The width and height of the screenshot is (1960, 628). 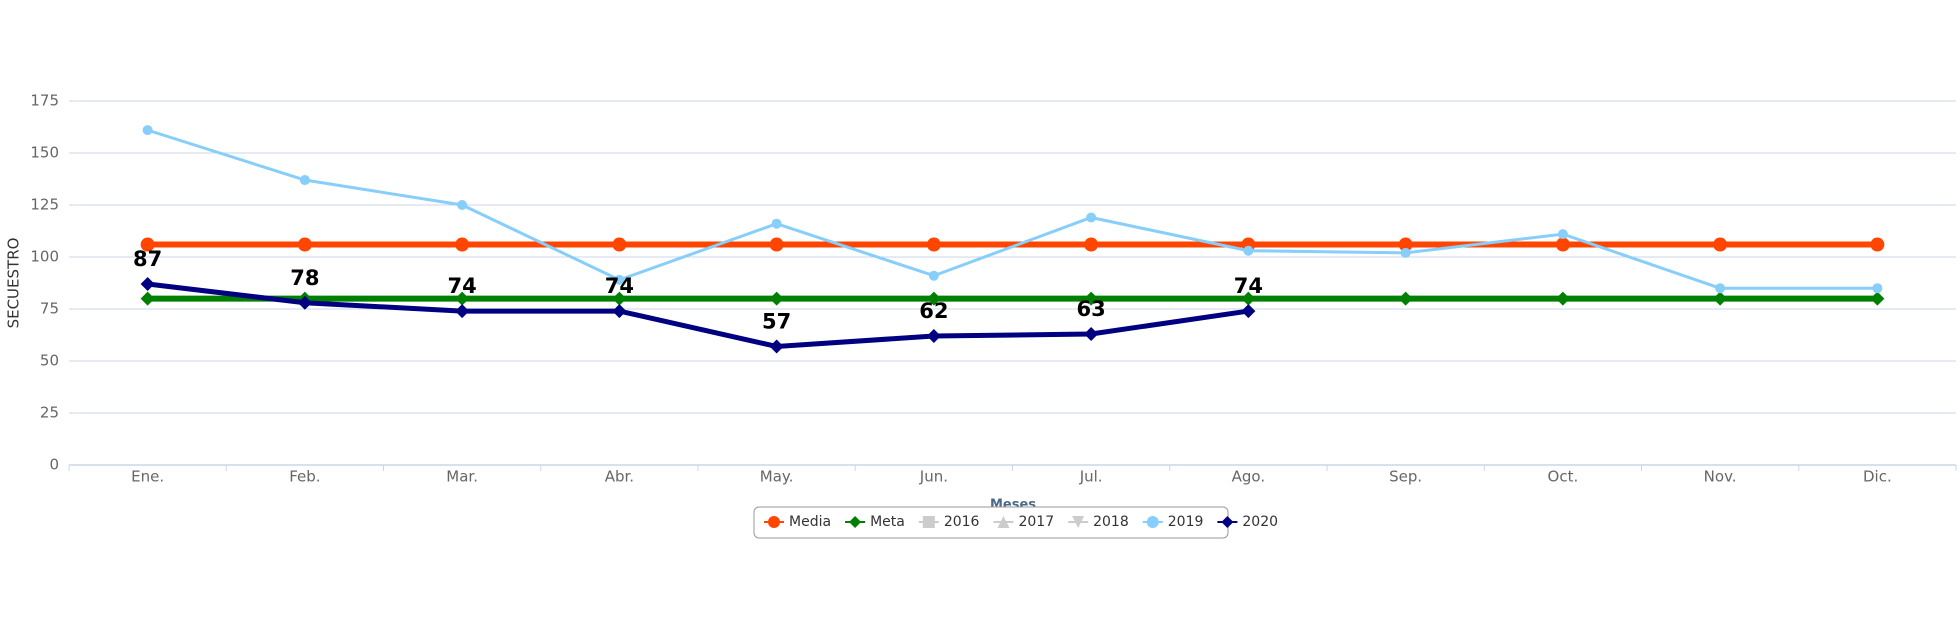 I want to click on x-tick-label: Nov., so click(x=1720, y=477).